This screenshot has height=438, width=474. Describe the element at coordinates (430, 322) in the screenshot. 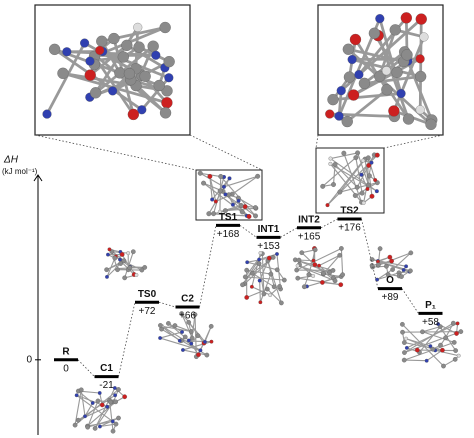

I see `value-label: +58` at that location.